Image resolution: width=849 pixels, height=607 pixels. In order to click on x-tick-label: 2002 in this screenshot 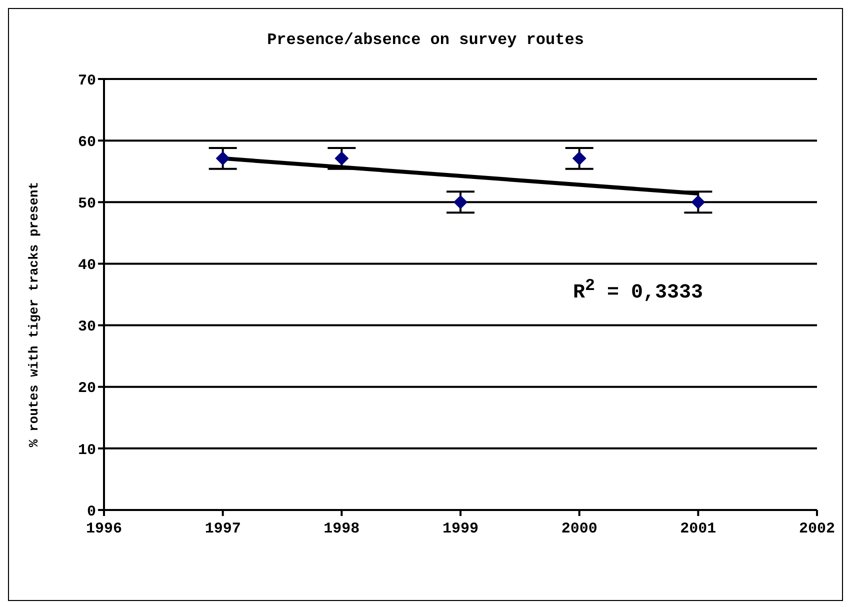, I will do `click(817, 529)`.